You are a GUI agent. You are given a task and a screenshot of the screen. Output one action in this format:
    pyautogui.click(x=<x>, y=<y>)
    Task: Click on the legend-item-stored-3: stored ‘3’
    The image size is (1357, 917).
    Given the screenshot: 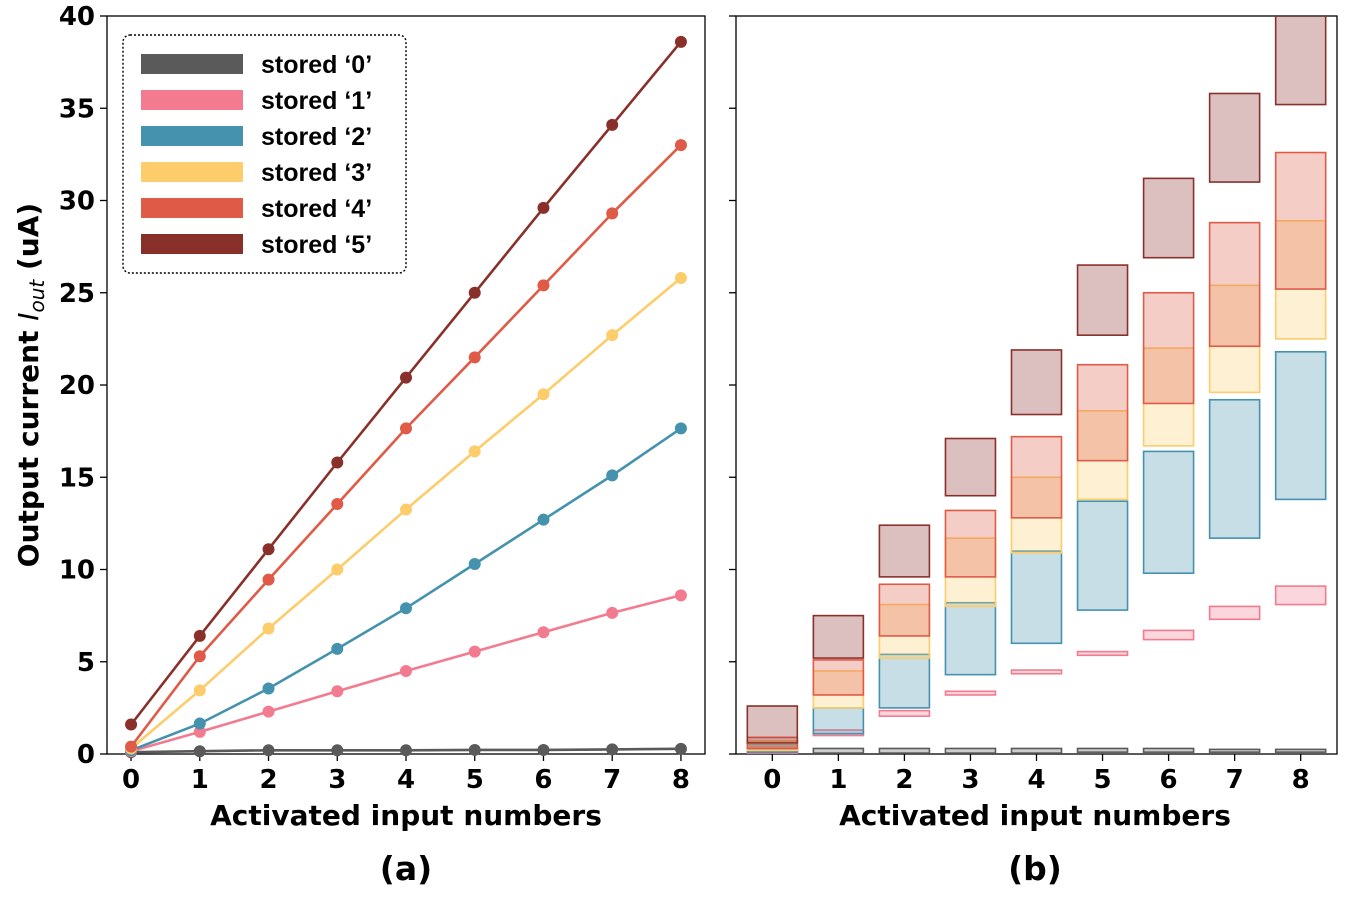 What is the action you would take?
    pyautogui.click(x=256, y=173)
    